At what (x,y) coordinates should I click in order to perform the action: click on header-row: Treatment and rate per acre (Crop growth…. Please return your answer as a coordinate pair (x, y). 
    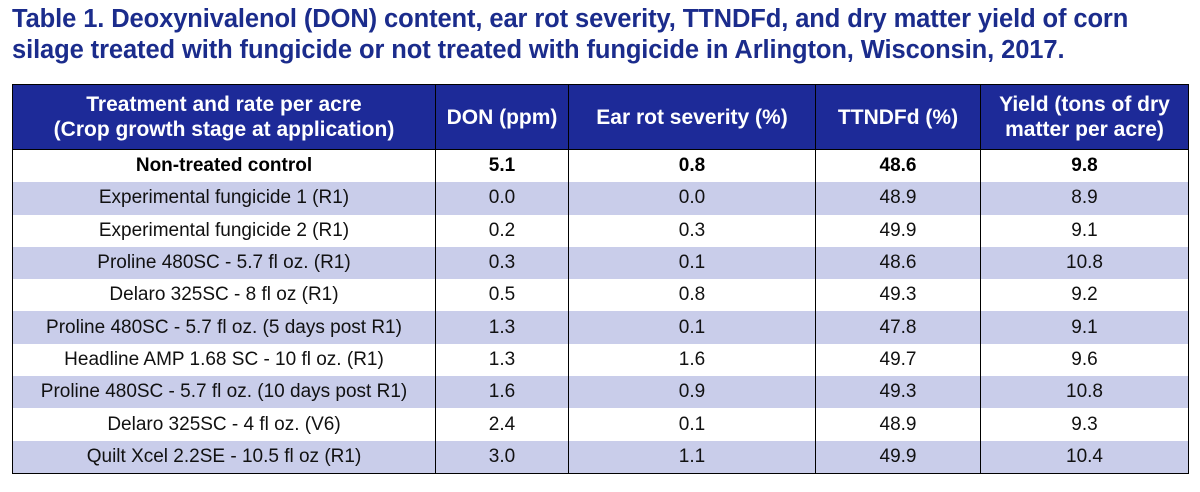
    Looking at the image, I should click on (600, 117).